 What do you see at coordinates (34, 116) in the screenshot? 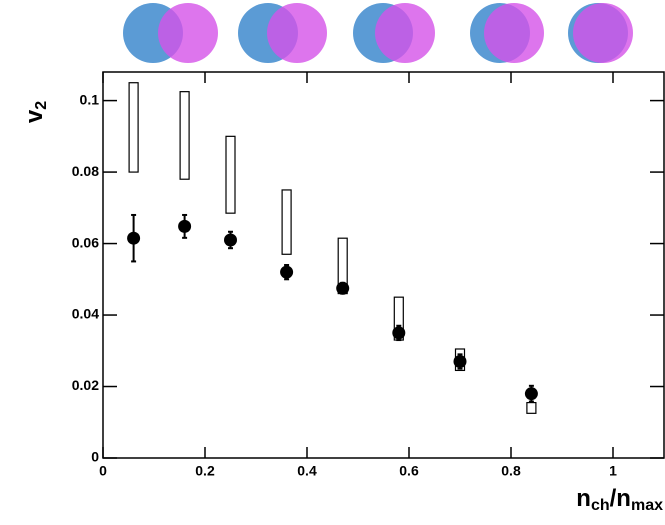
I see `y-axis-label-part: v` at bounding box center [34, 116].